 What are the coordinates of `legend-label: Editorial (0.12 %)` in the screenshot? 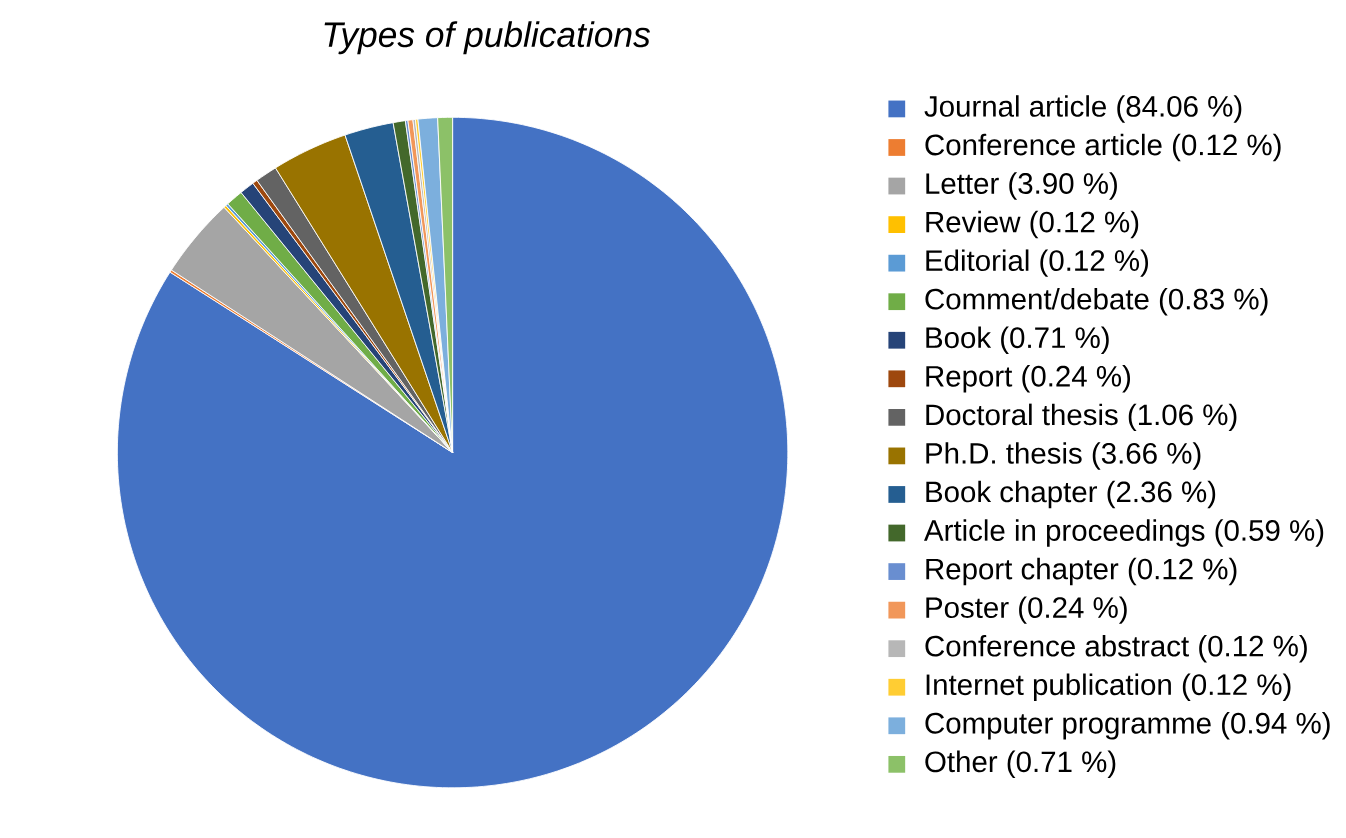 It's located at (1037, 263).